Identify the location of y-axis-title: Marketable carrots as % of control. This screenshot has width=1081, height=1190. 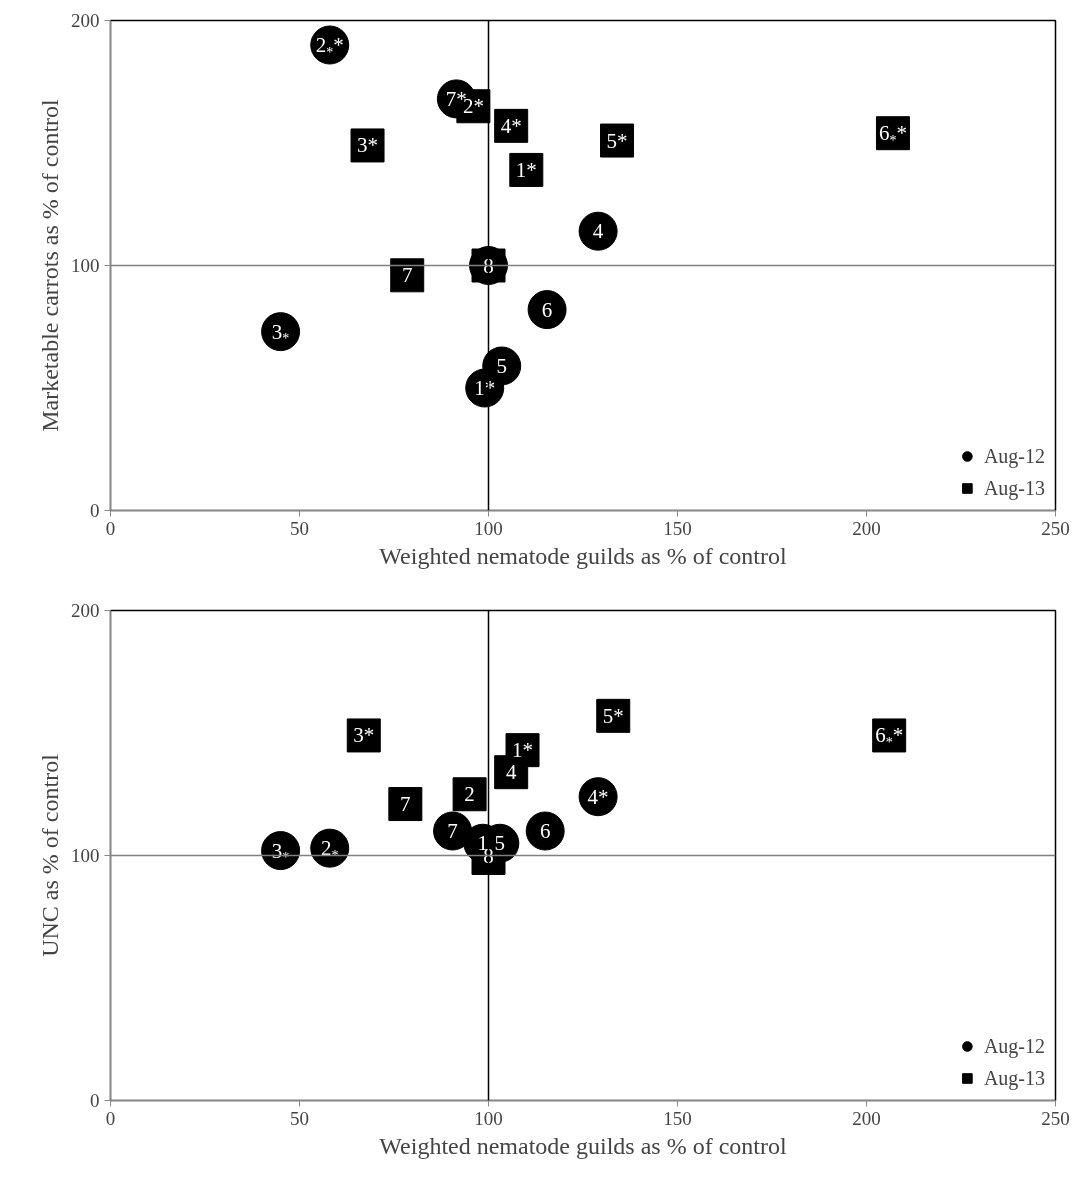
(50, 265).